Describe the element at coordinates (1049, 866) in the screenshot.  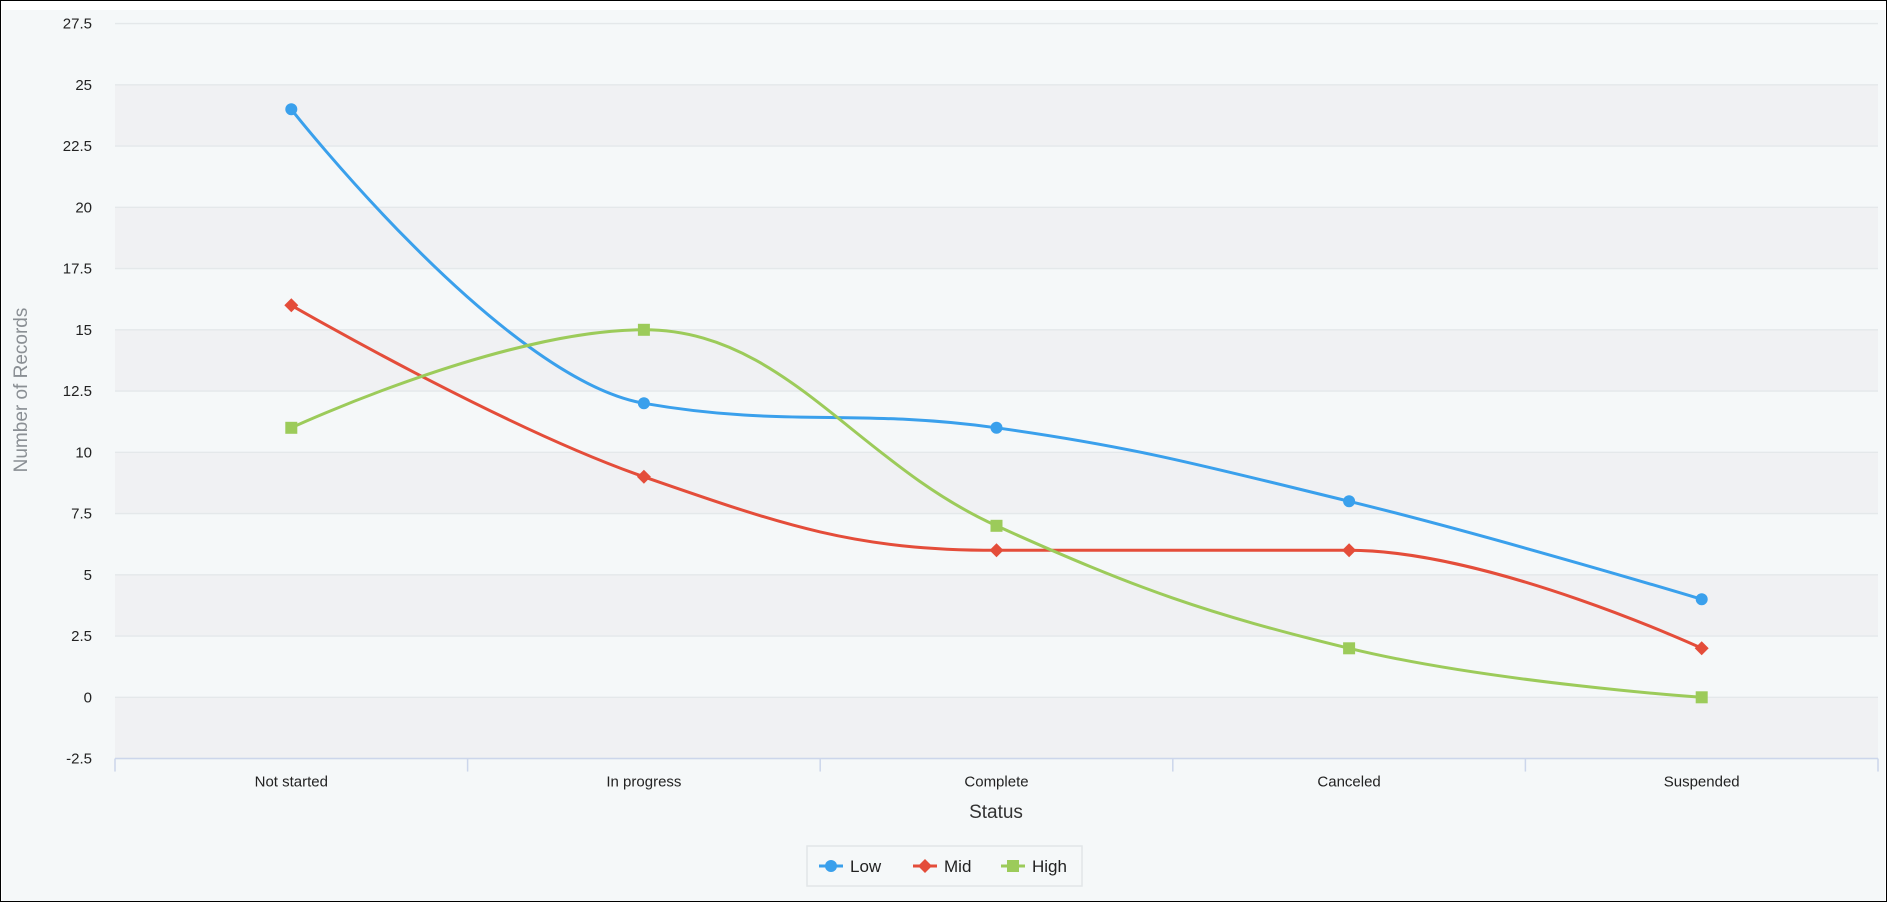
I see `legend-label: High` at that location.